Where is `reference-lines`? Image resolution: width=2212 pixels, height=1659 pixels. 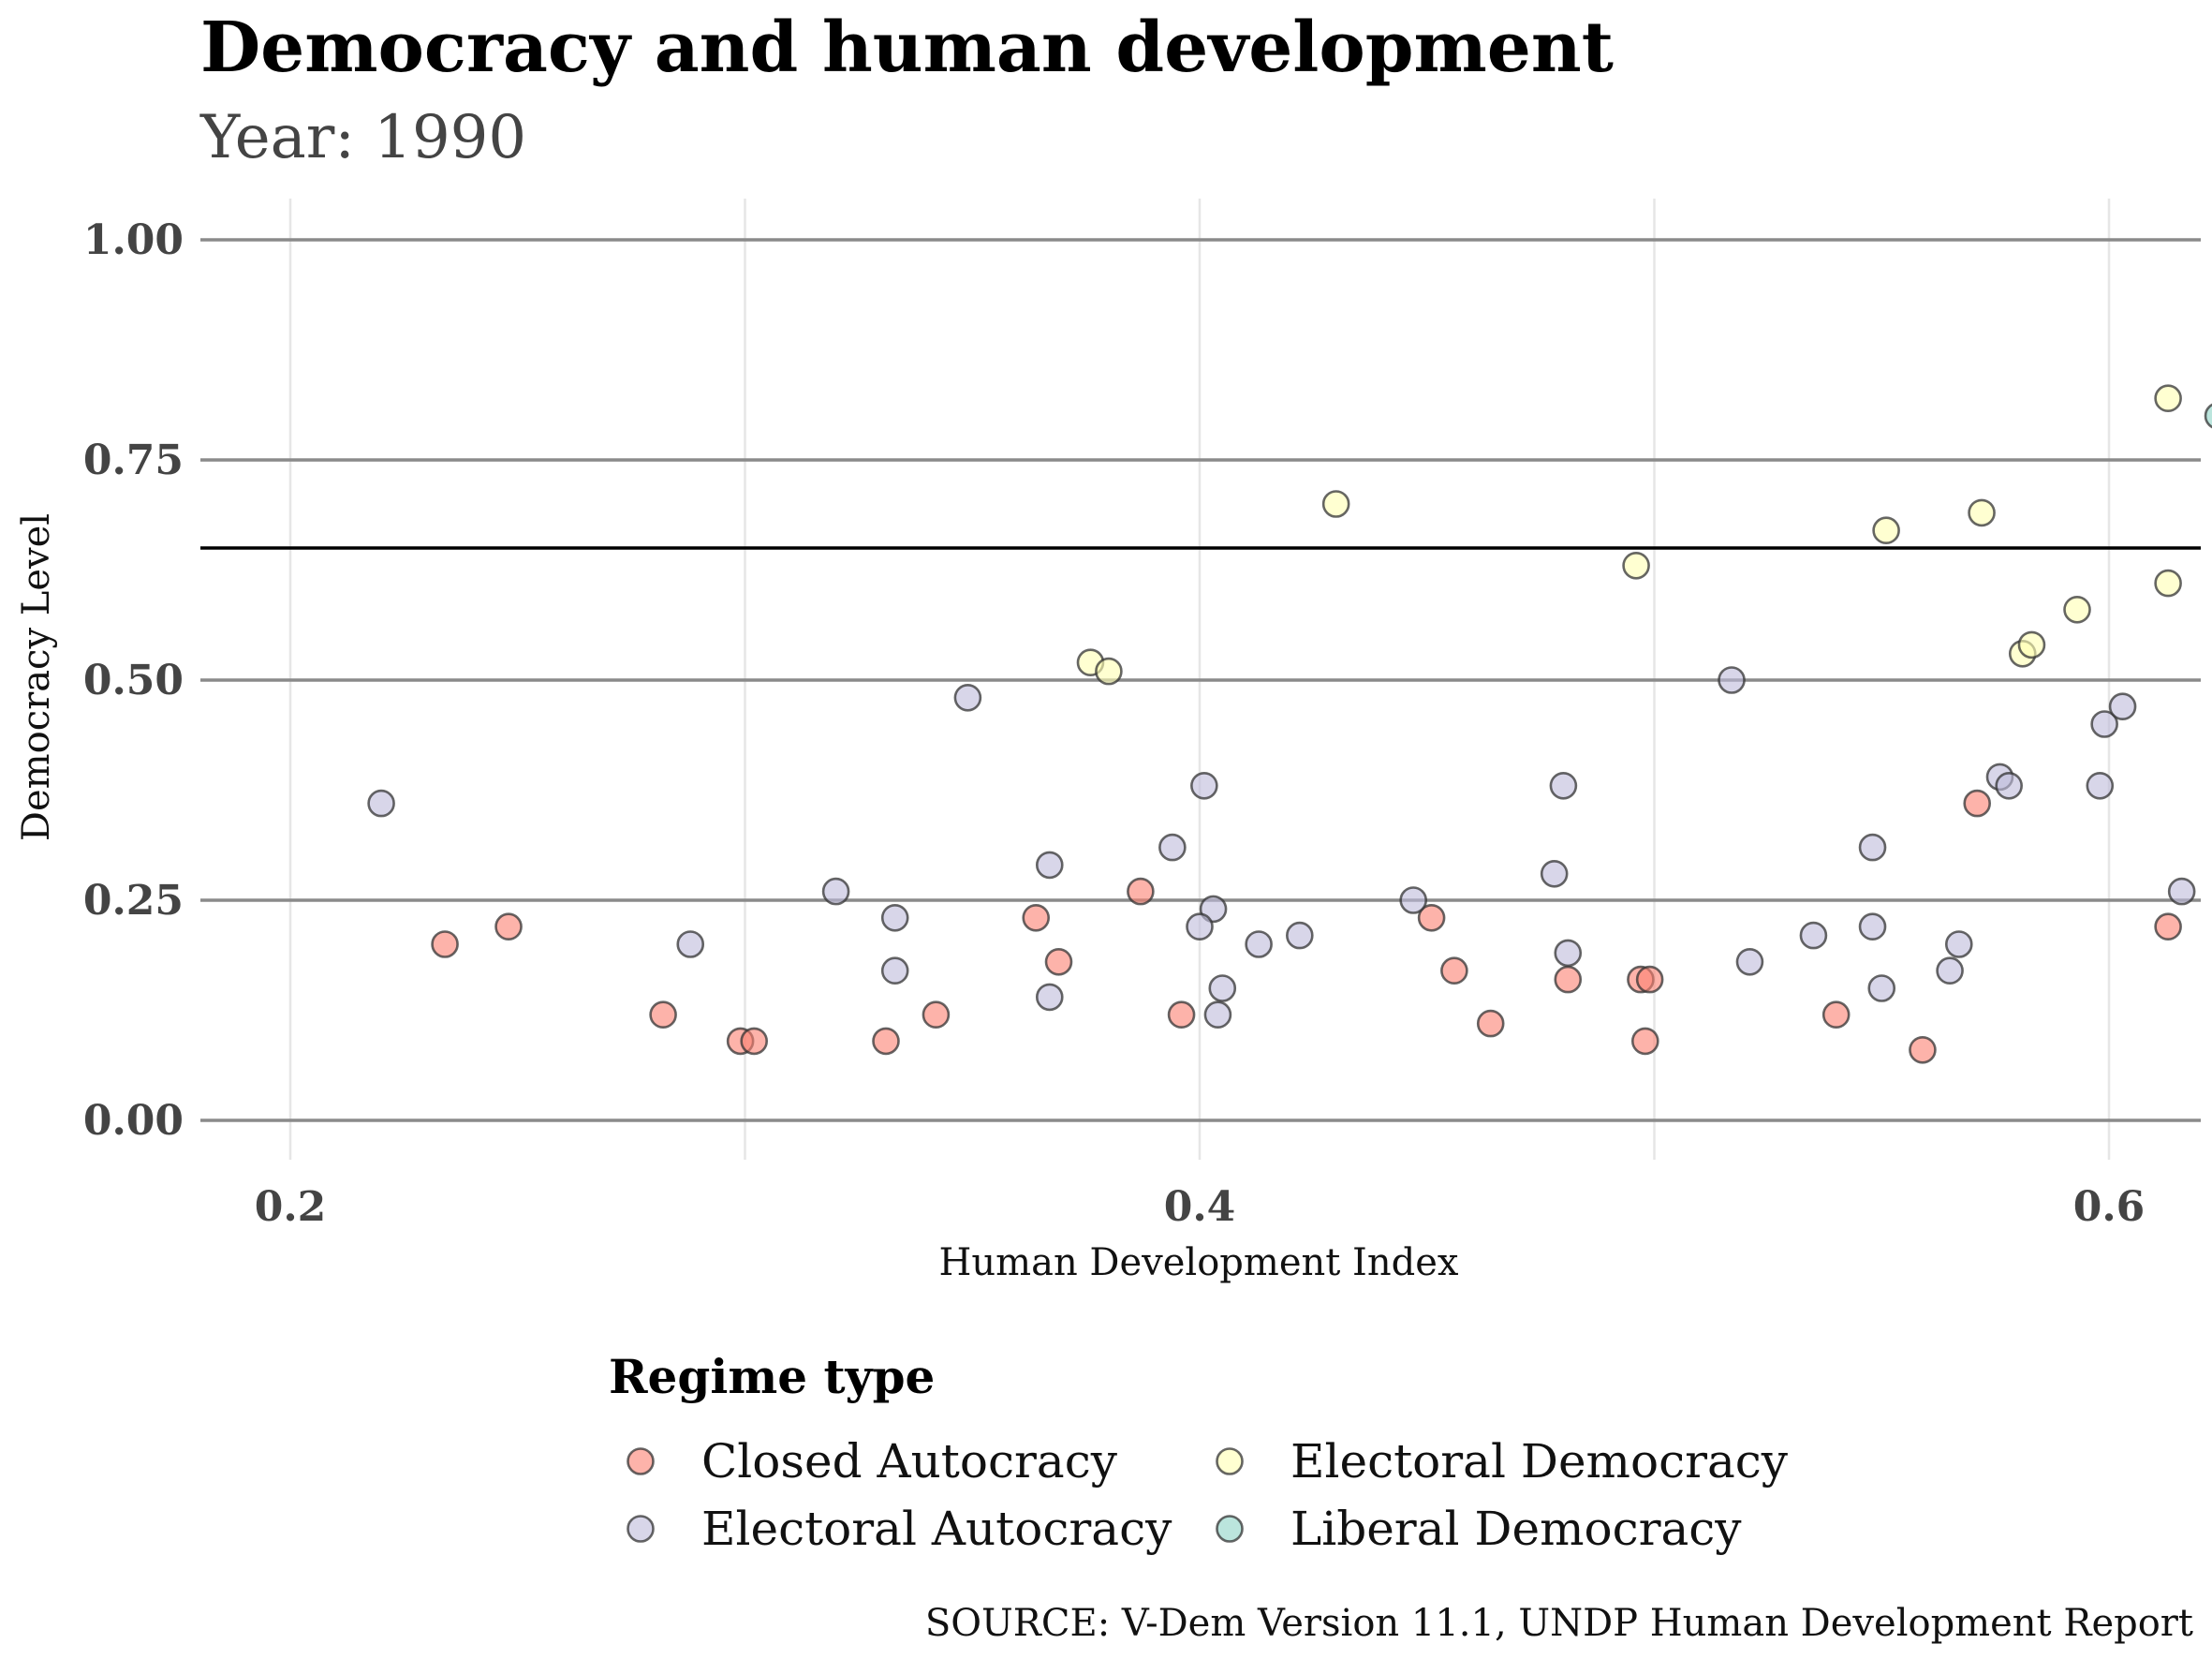
reference-lines is located at coordinates (1200, 548).